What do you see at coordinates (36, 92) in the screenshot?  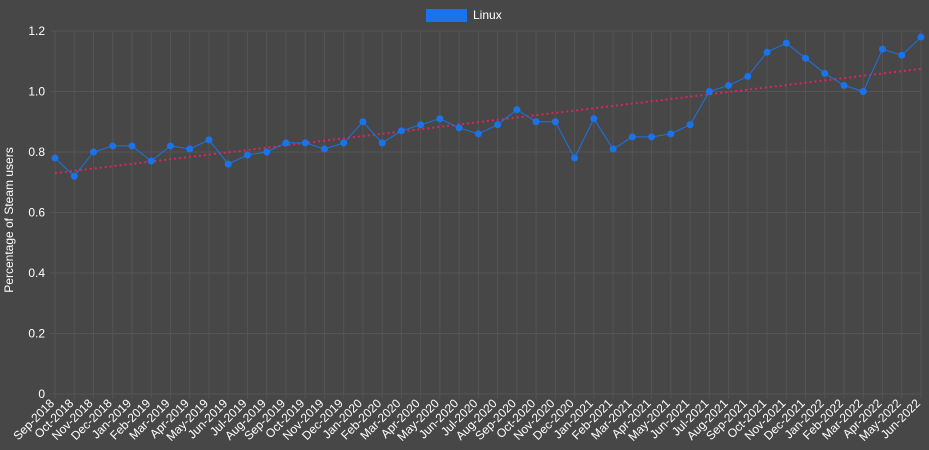 I see `y-tick-label: 1.0` at bounding box center [36, 92].